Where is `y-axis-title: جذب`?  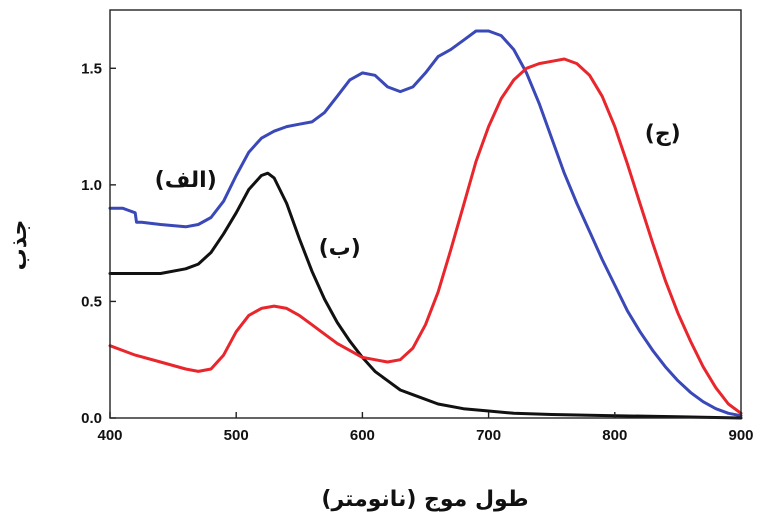
y-axis-title: جذب is located at coordinates (19, 245).